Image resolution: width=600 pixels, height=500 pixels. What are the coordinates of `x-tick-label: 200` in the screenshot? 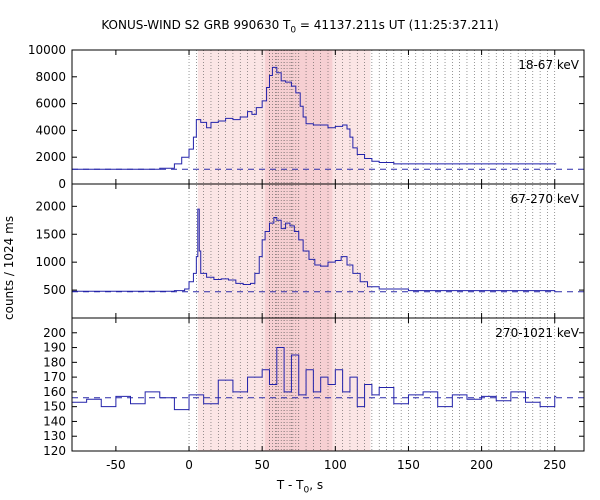 It's located at (481, 465).